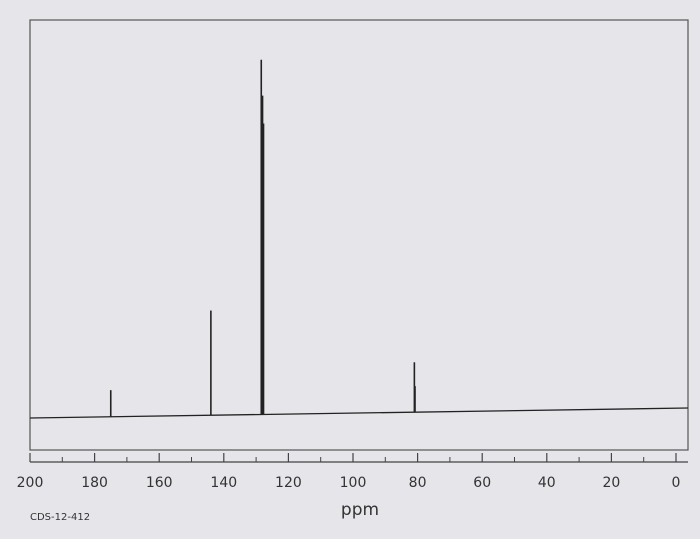  I want to click on x-tick-label: 120, so click(288, 483).